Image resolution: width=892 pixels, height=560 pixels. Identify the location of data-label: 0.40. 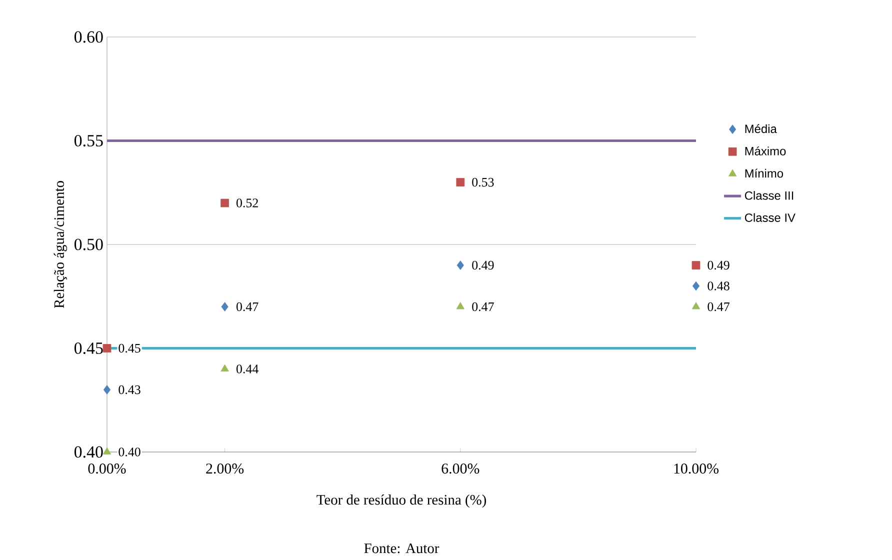
(129, 452).